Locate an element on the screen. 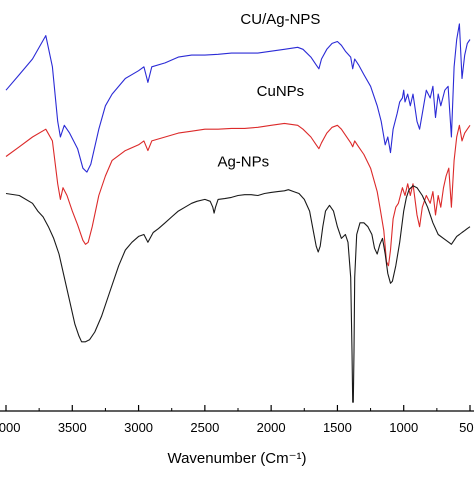 The height and width of the screenshot is (479, 474). x-tick-label: 500 is located at coordinates (466, 427).